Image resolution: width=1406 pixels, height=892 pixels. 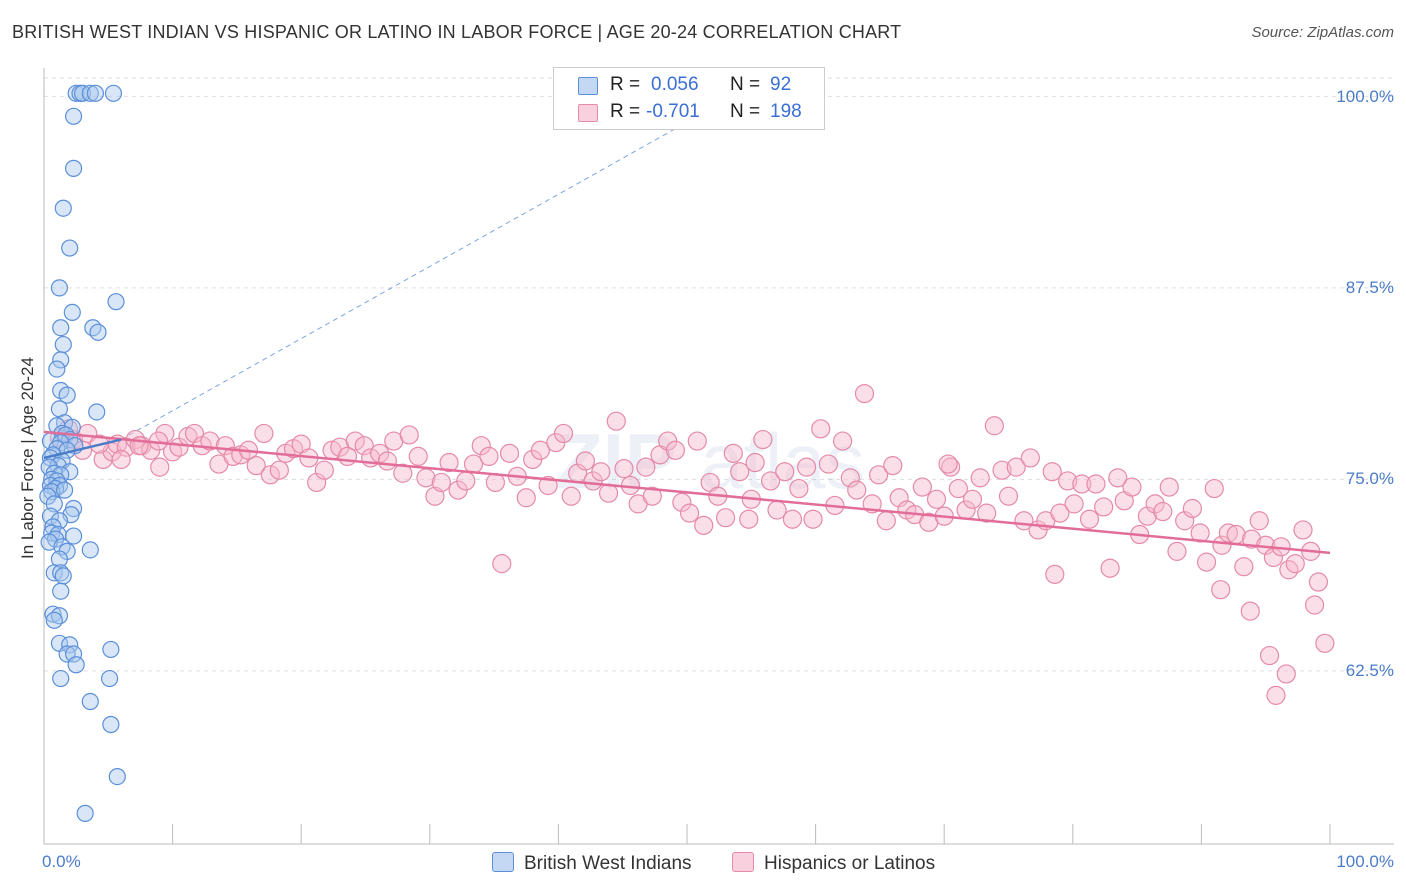 What do you see at coordinates (833, 863) in the screenshot?
I see `legend-item-hispanics-or-latinos: Hispanics or Latinos` at bounding box center [833, 863].